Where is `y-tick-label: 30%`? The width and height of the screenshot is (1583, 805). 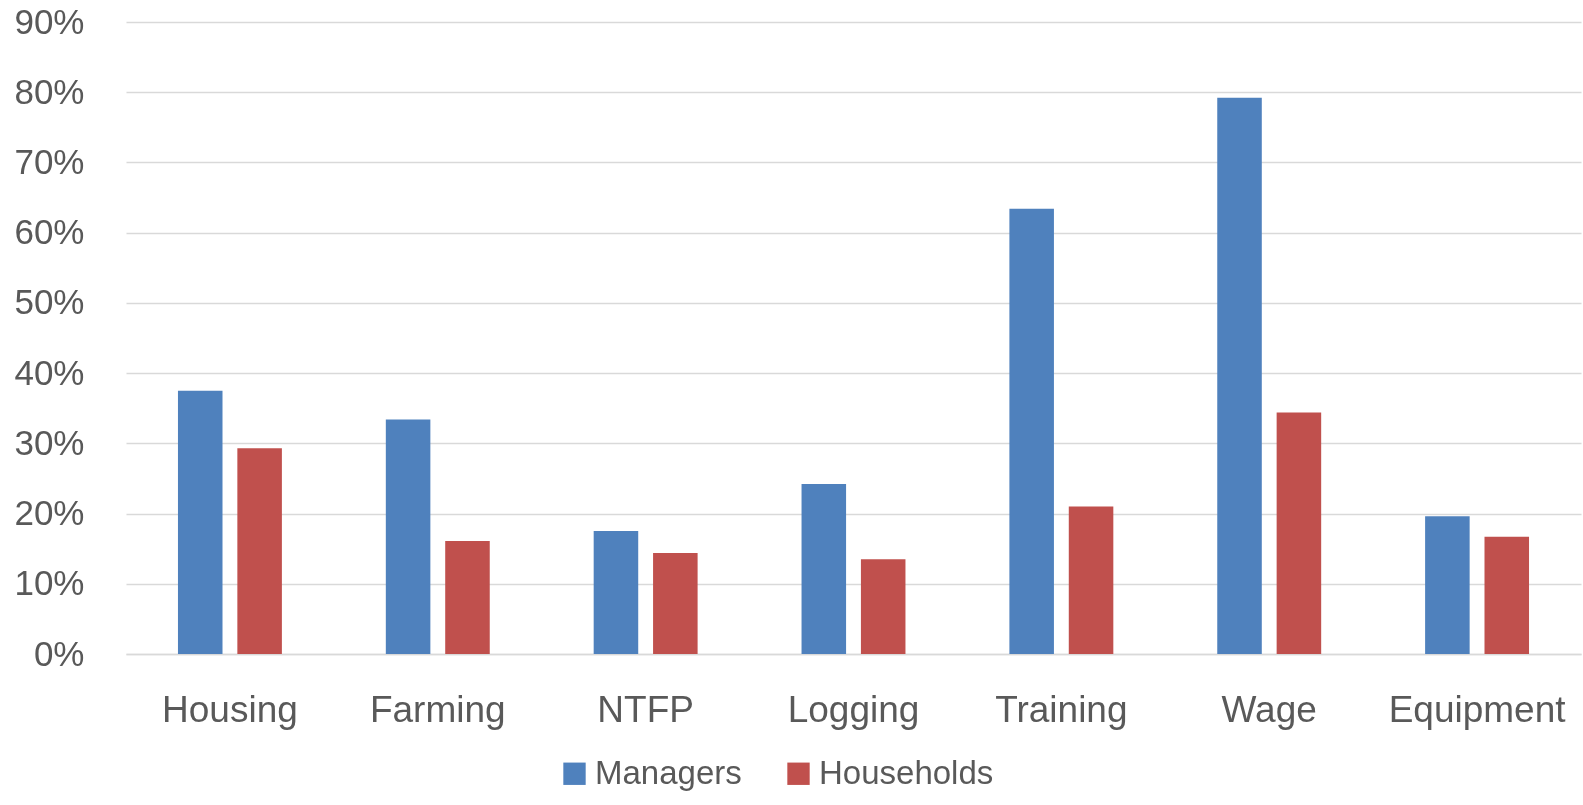 y-tick-label: 30% is located at coordinates (49, 442).